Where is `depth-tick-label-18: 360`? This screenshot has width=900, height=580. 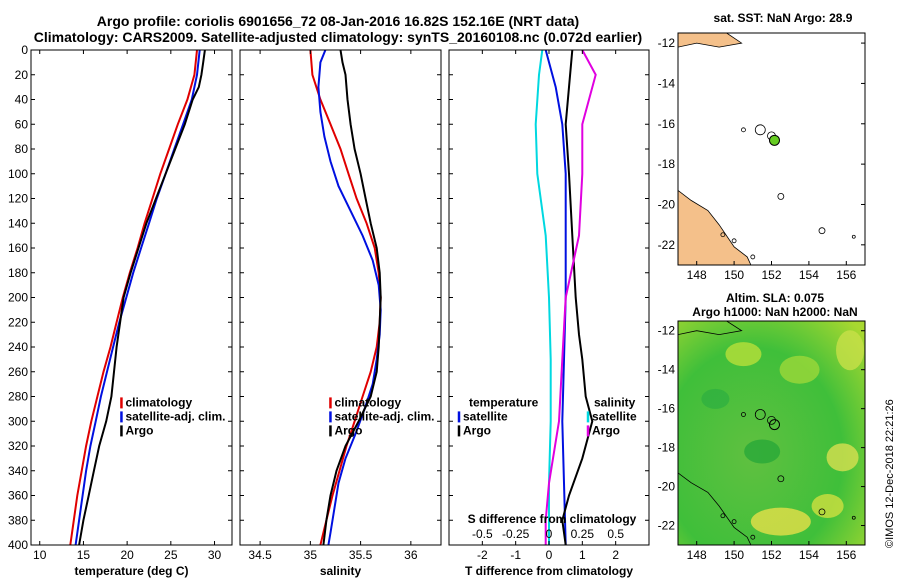
depth-tick-label-18: 360 is located at coordinates (18, 496).